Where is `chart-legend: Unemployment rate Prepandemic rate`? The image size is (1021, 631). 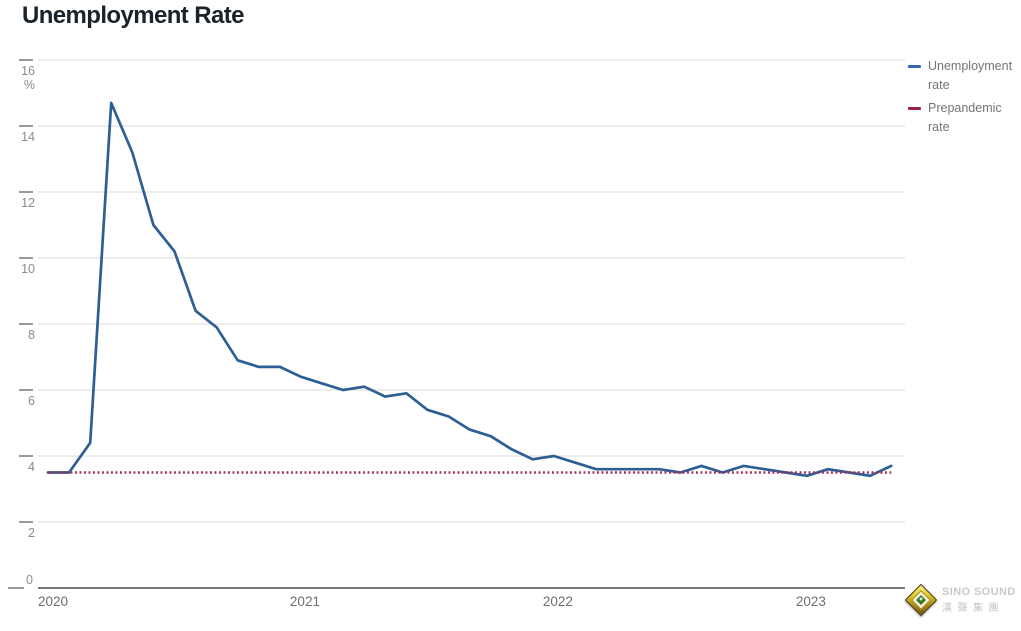 chart-legend: Unemployment rate Prepandemic rate is located at coordinates (960, 99).